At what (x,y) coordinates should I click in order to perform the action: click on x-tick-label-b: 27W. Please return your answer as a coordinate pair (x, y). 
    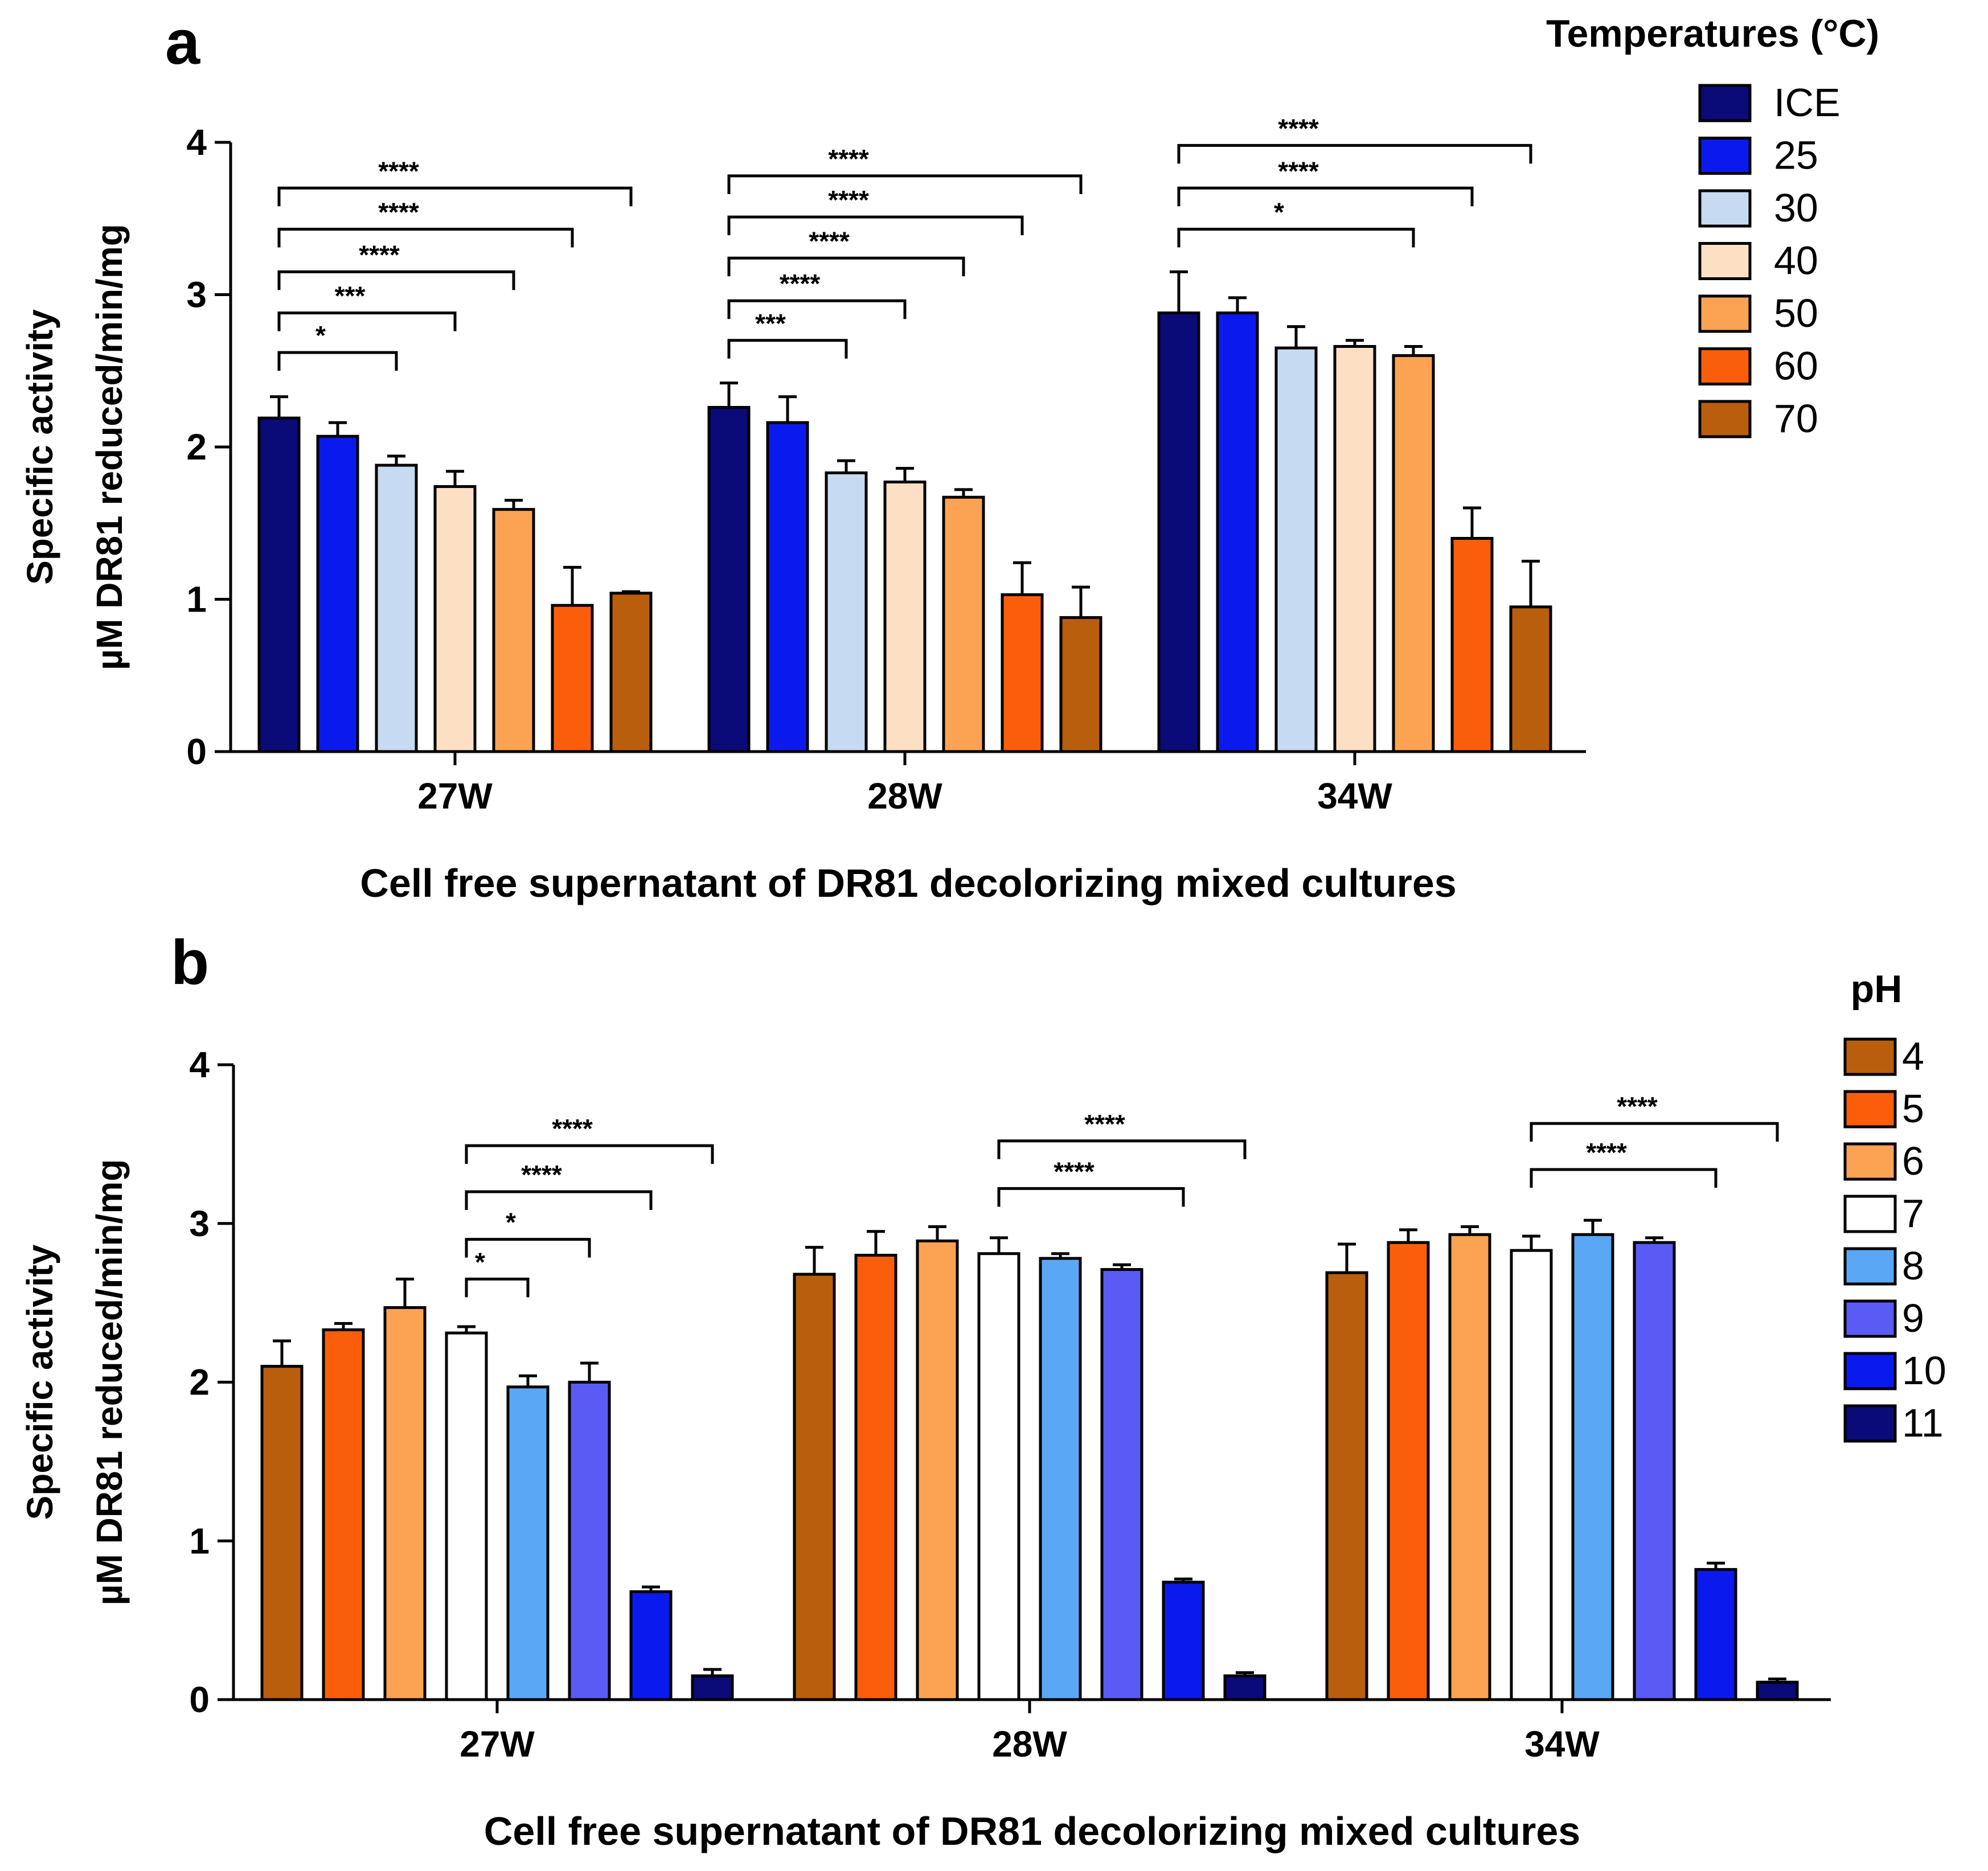
    Looking at the image, I should click on (497, 1745).